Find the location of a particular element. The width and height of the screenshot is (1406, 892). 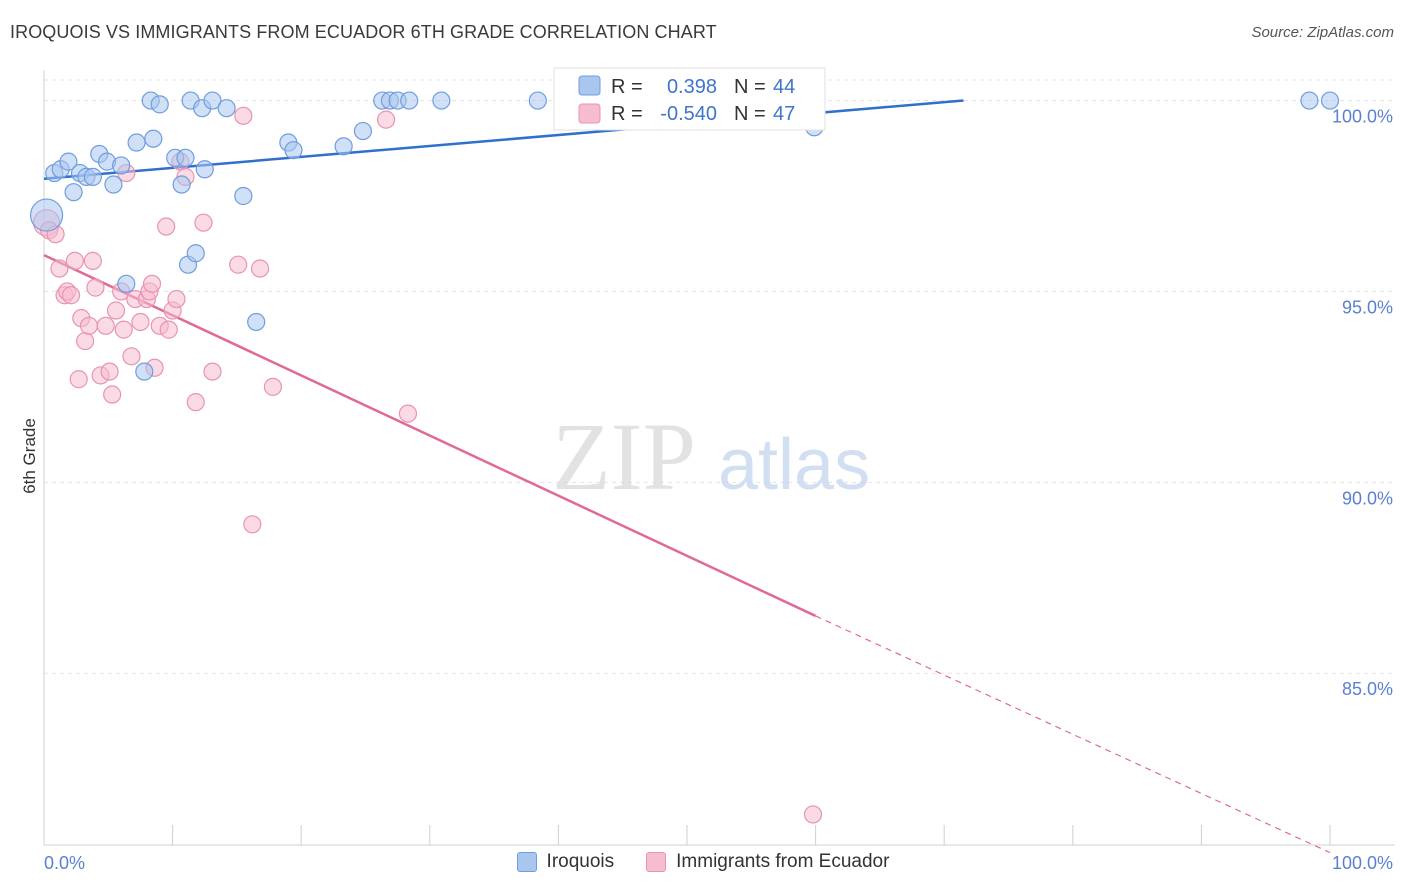

watermark: ZIP atlas is located at coordinates (711, 456).